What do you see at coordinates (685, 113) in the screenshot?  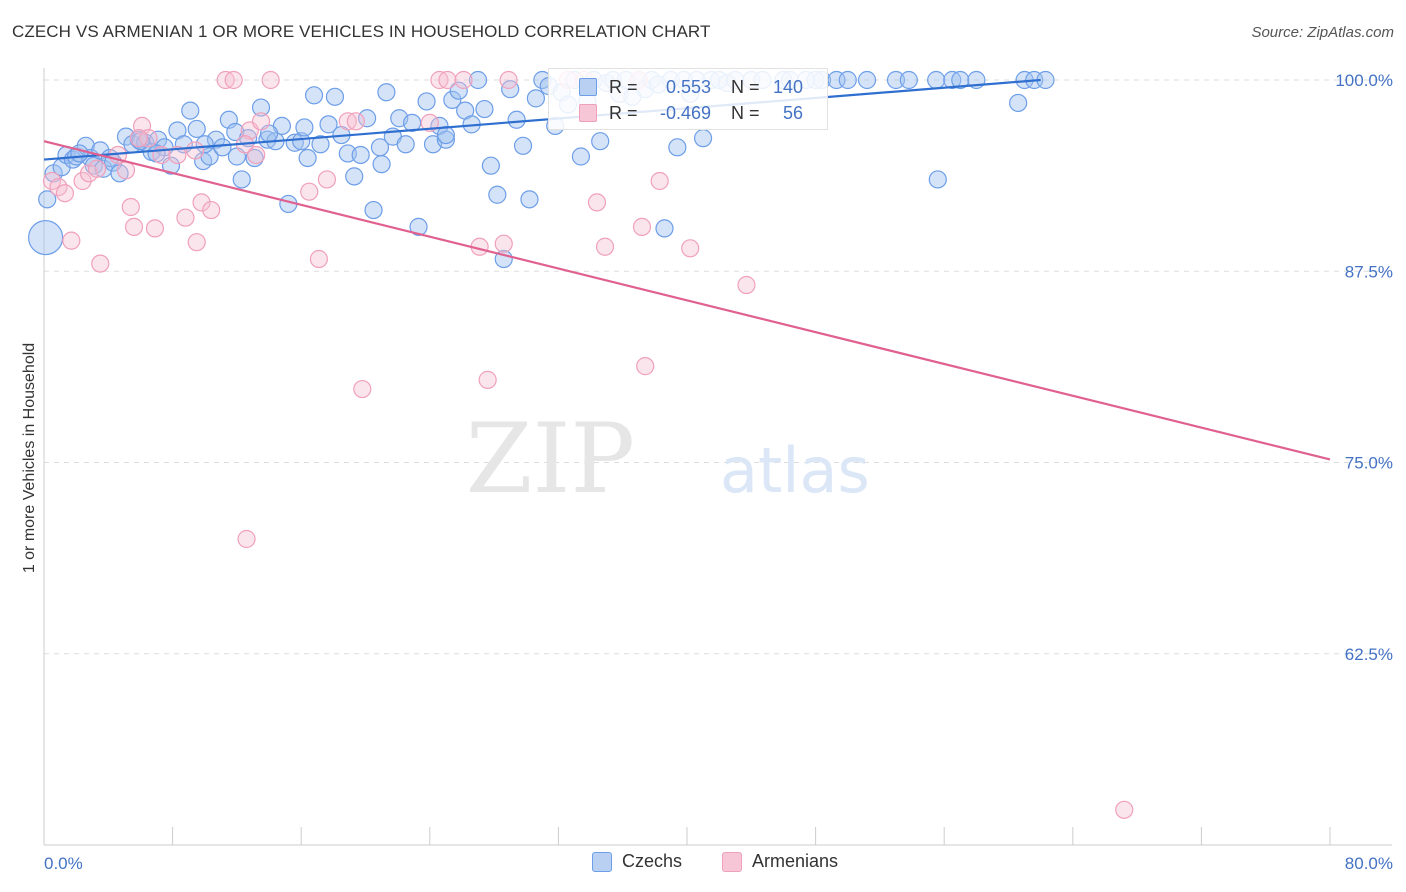 I see `r-value: -0.469` at bounding box center [685, 113].